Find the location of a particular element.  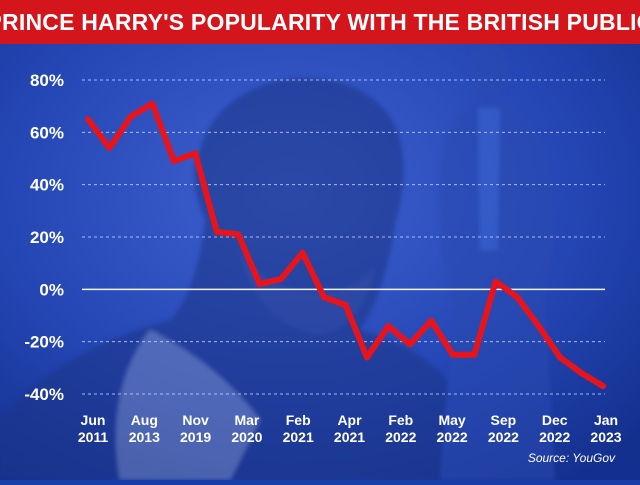

x-tick-label: Apr 2021 is located at coordinates (349, 428).